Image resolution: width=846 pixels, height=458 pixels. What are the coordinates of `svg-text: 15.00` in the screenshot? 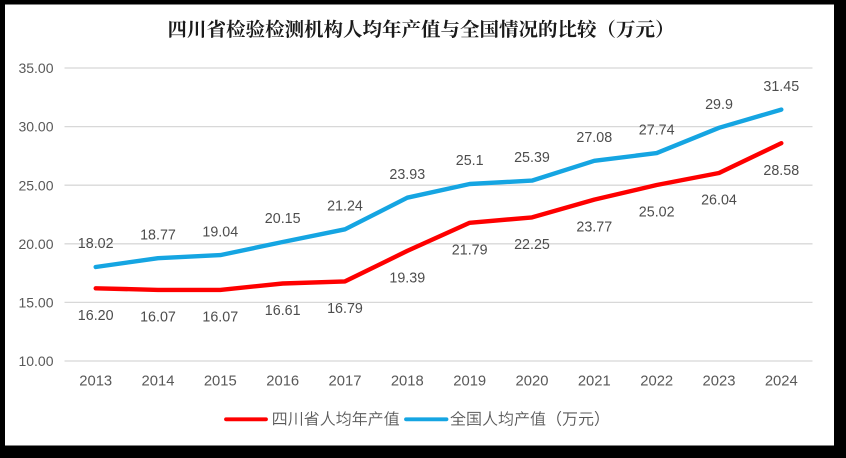 It's located at (35, 303).